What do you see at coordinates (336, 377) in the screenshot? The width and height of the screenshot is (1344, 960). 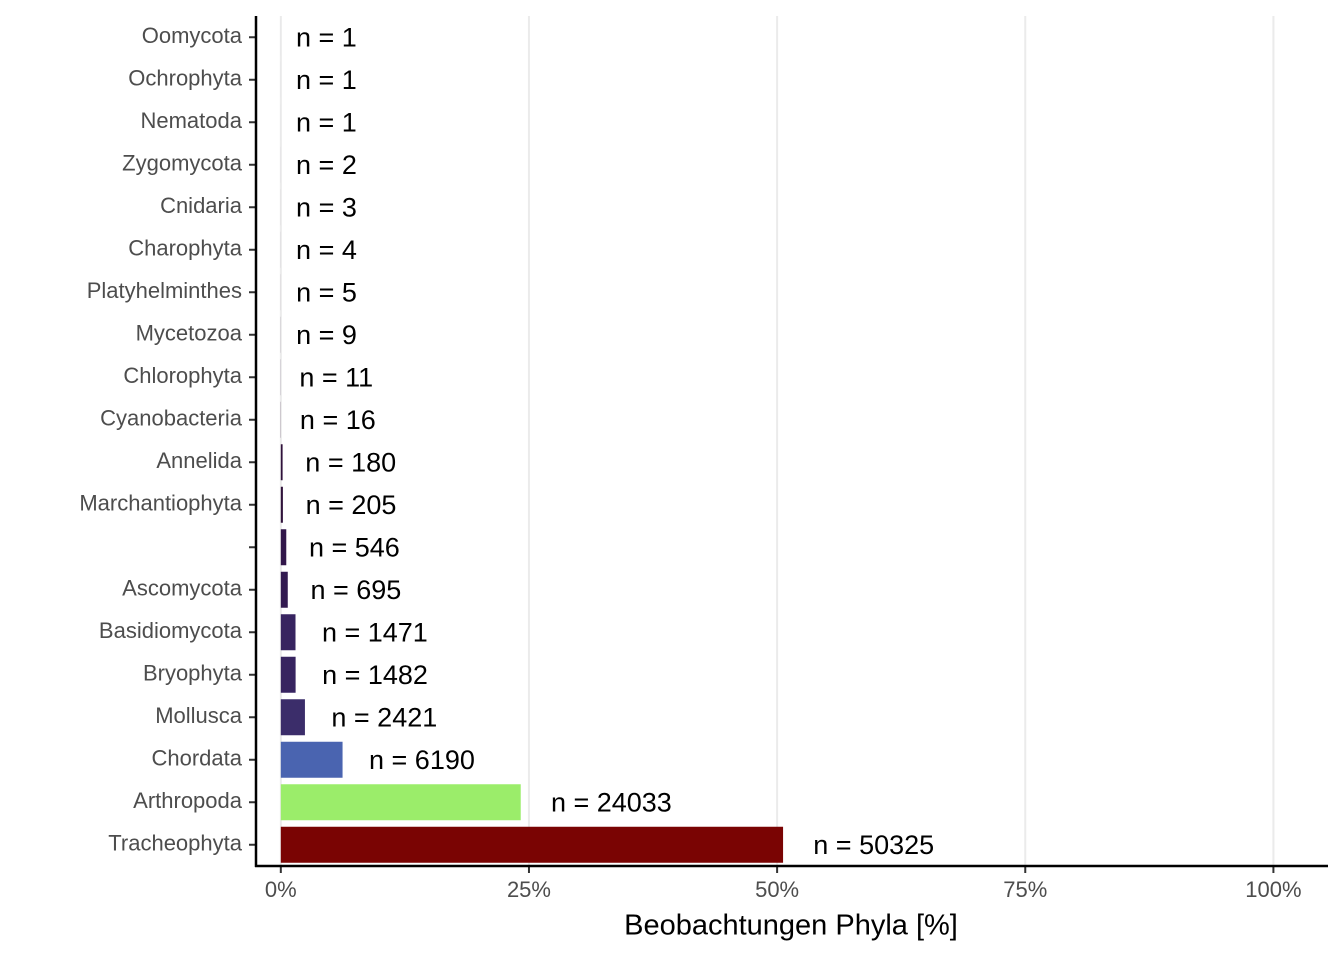 I see `bar-label: n = 11` at bounding box center [336, 377].